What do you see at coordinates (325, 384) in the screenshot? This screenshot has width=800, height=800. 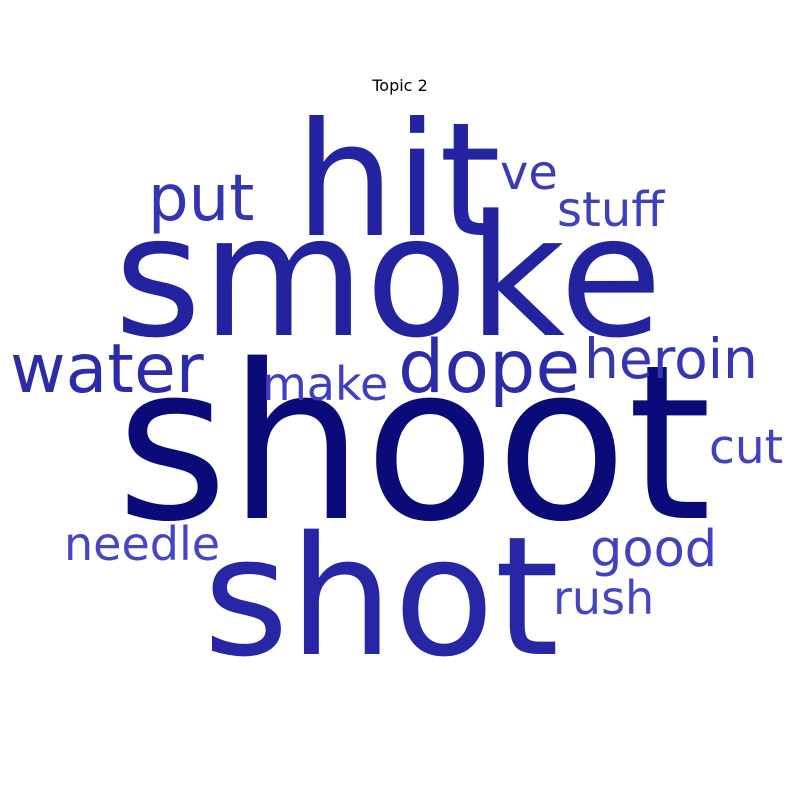 I see `word-make: make` at bounding box center [325, 384].